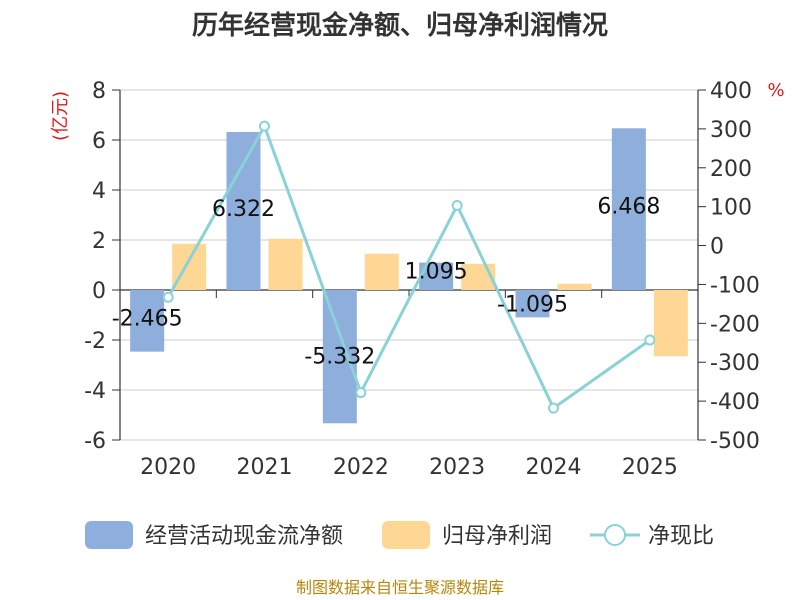  Describe the element at coordinates (717, 247) in the screenshot. I see `right-tick-label: 0` at that location.